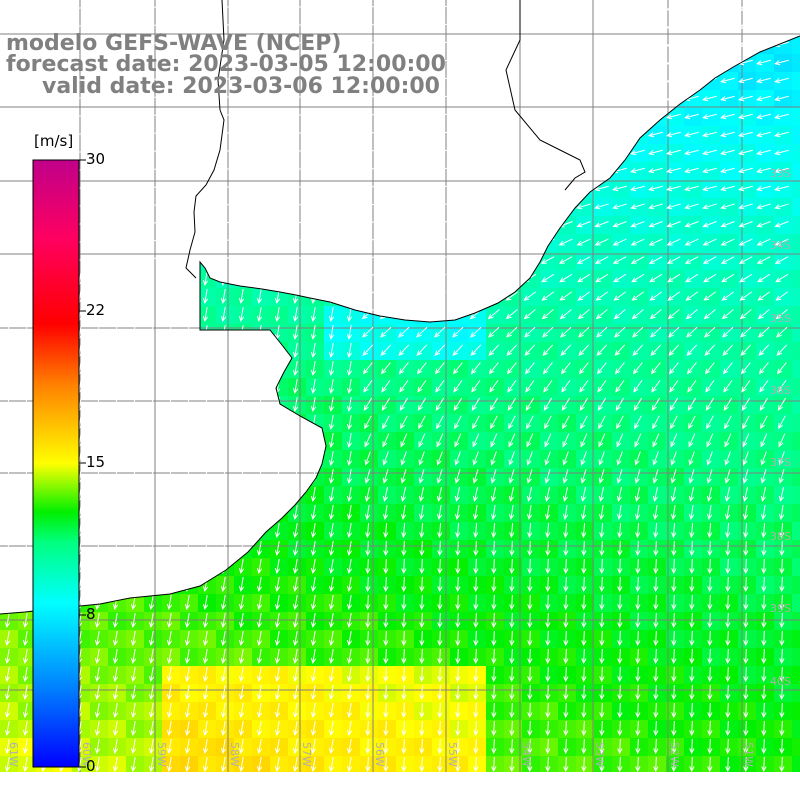 The image size is (800, 800). I want to click on lon-label: 51W, so click(748, 754).